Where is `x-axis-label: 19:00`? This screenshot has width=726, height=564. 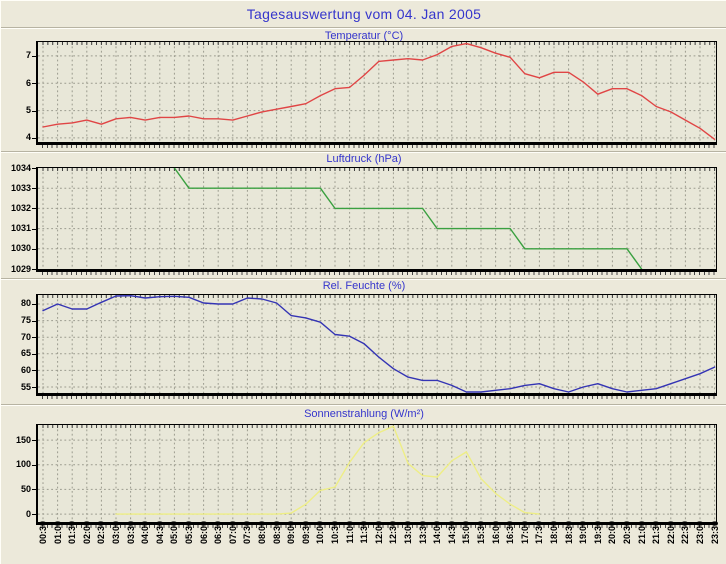
x-axis-label: 19:00 is located at coordinates (583, 533).